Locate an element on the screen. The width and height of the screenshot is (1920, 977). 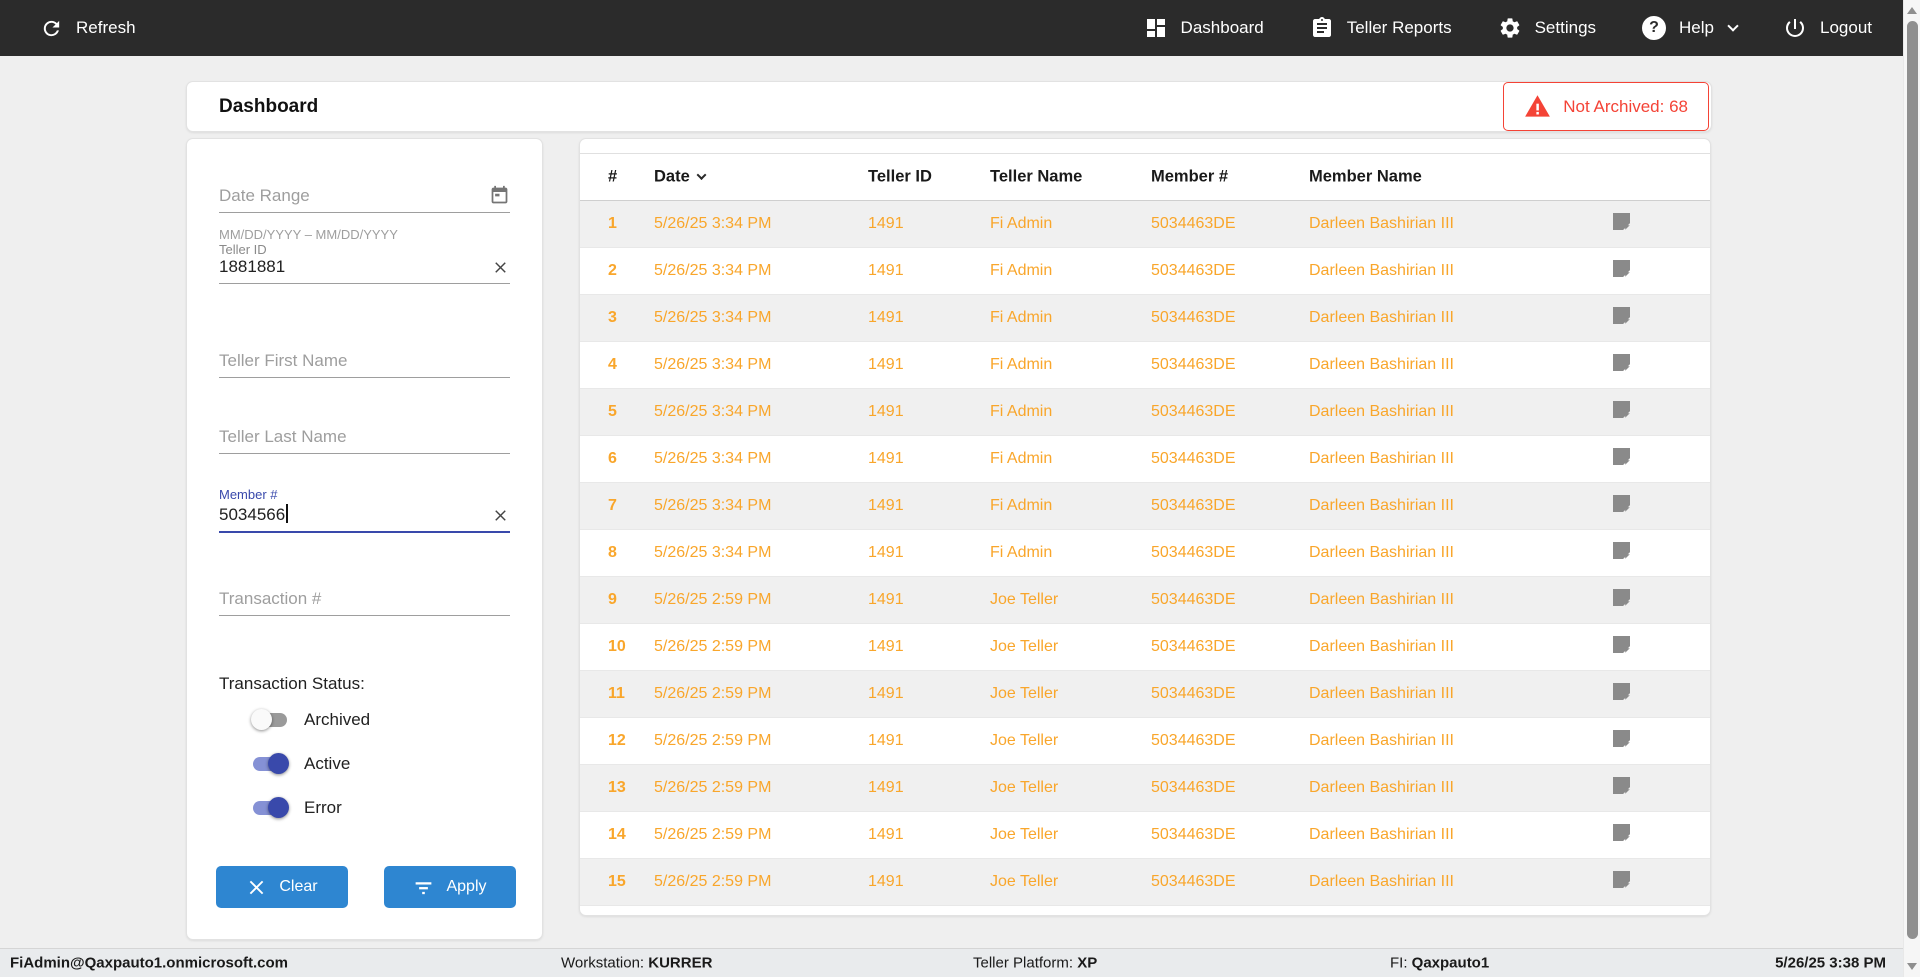
toggle-error: Error is located at coordinates (296, 808).